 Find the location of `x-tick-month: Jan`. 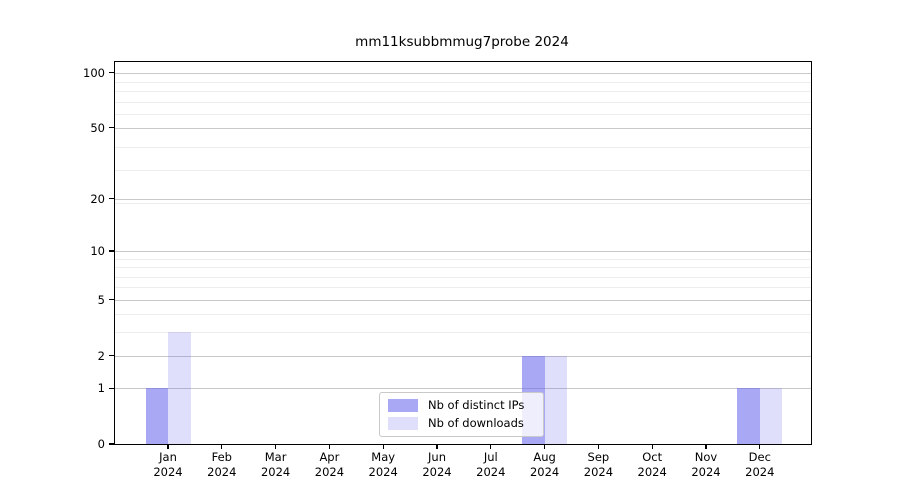

x-tick-month: Jan is located at coordinates (168, 457).